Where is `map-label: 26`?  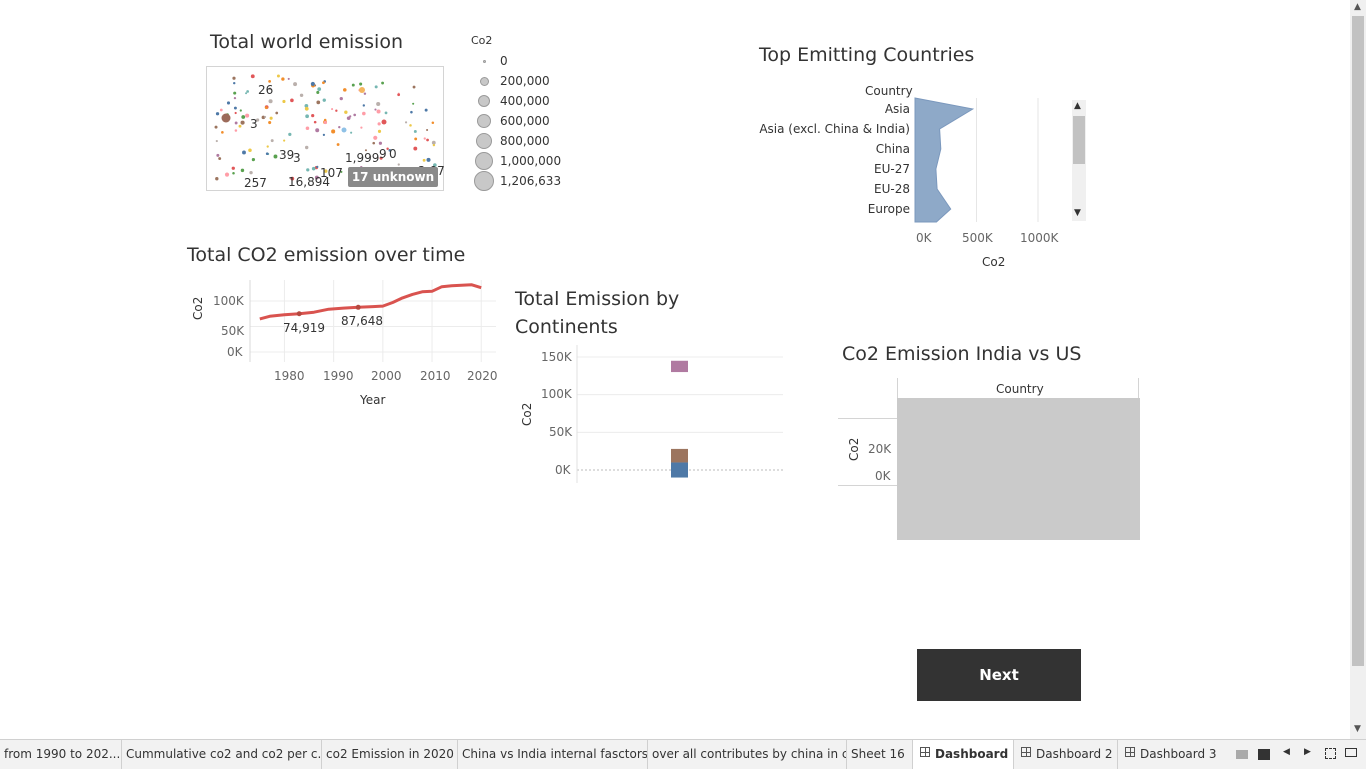 map-label: 26 is located at coordinates (266, 90).